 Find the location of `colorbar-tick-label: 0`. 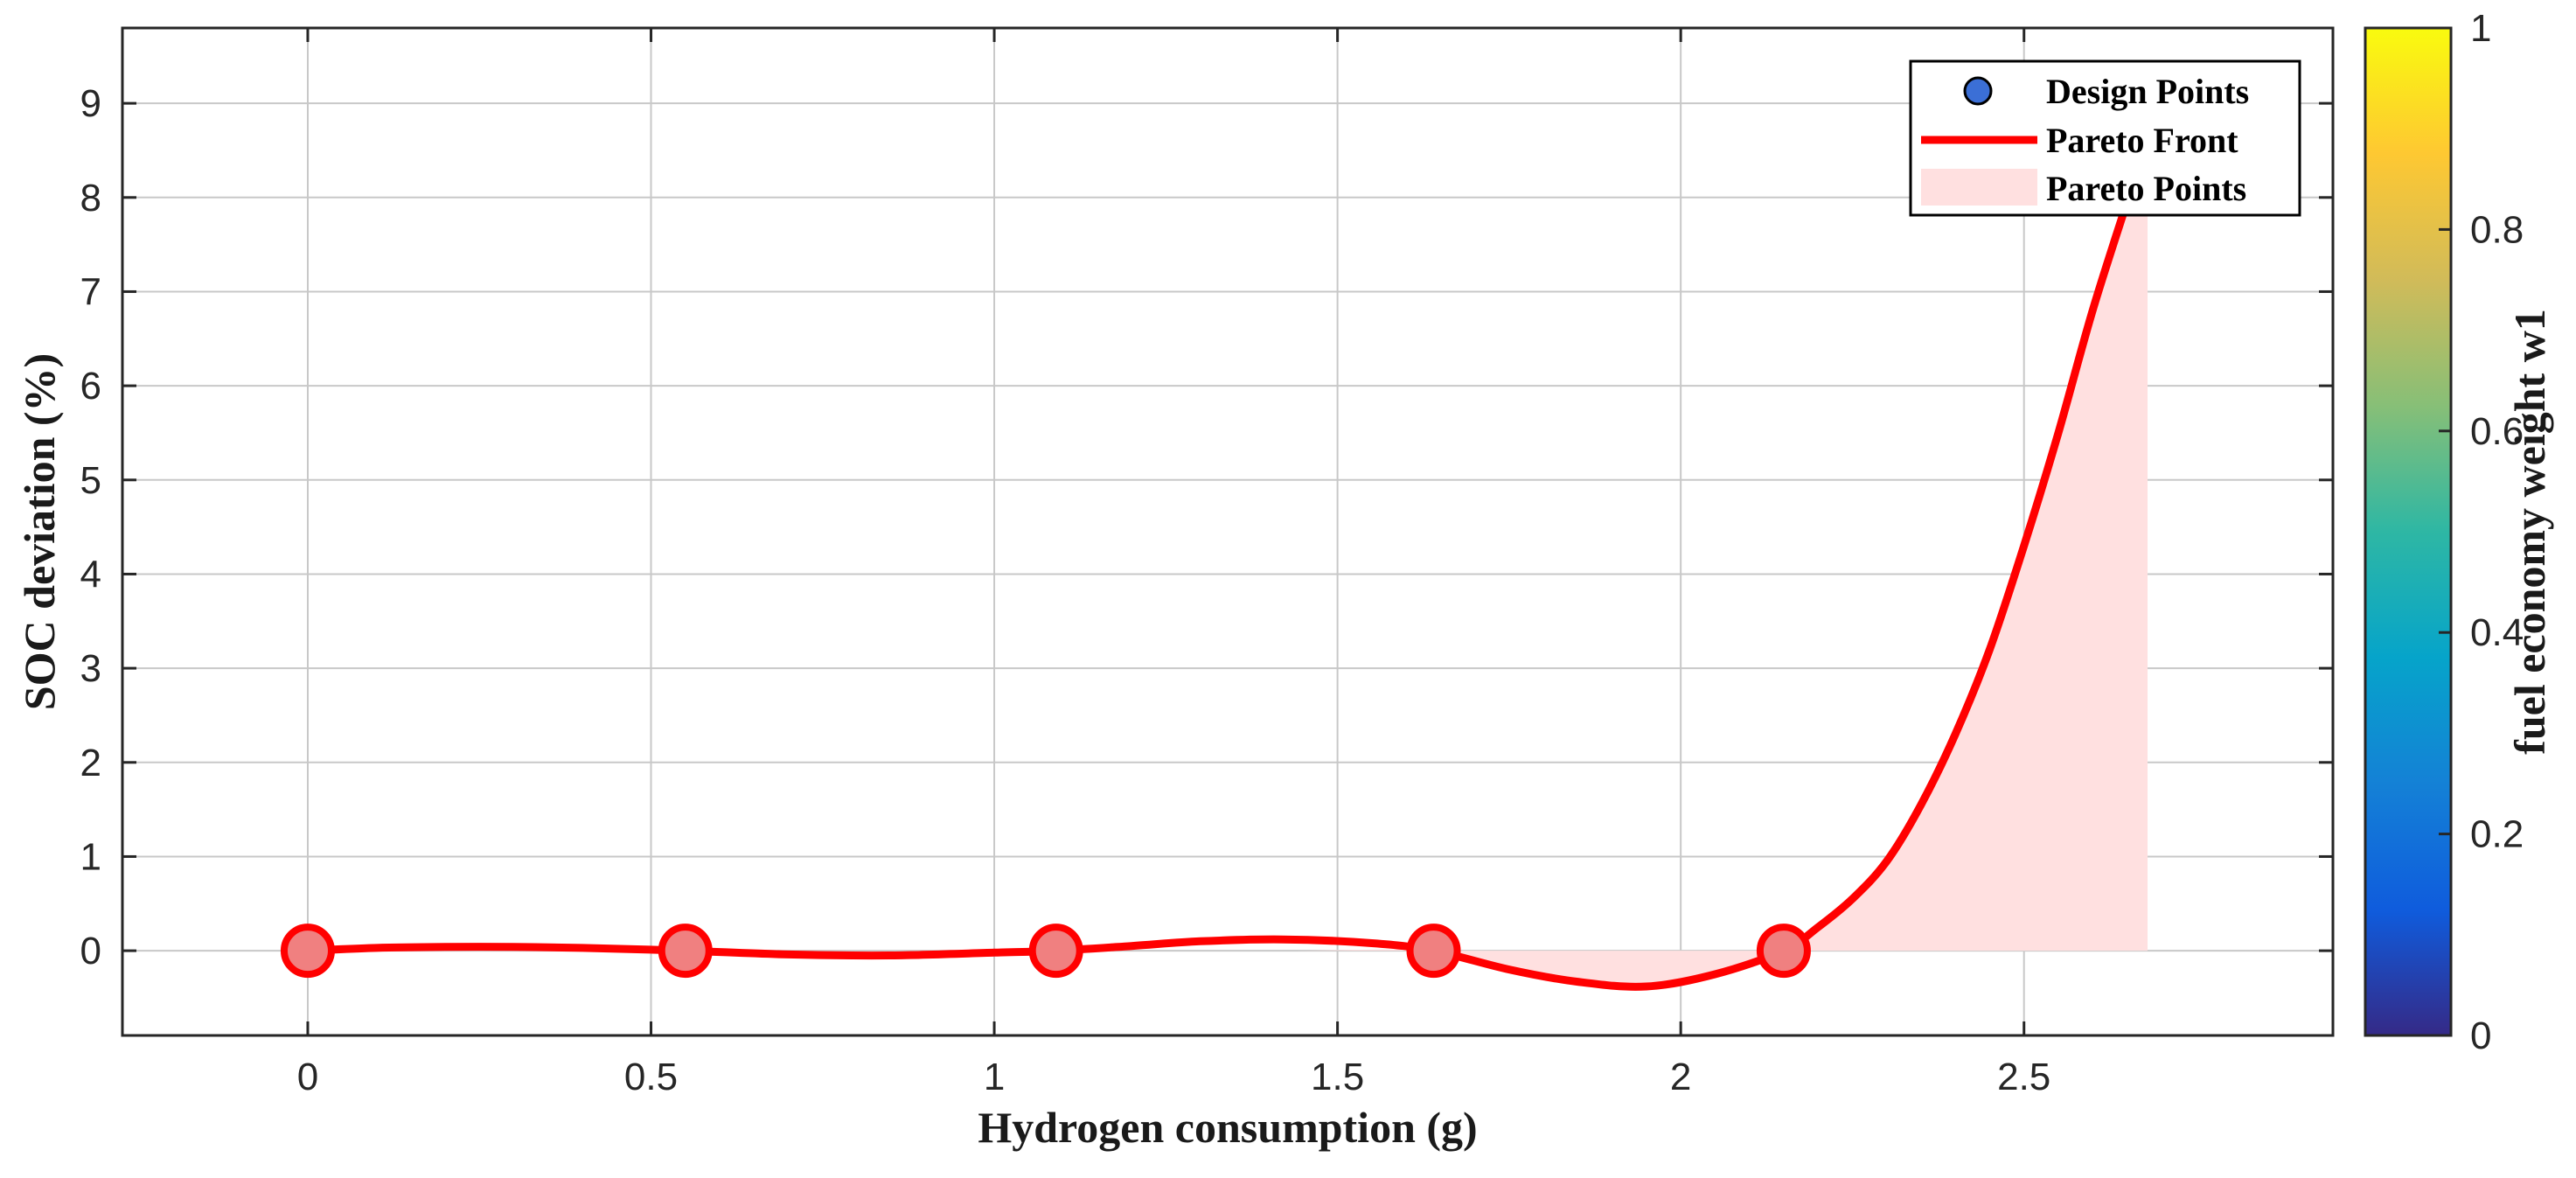

colorbar-tick-label: 0 is located at coordinates (2480, 1035).